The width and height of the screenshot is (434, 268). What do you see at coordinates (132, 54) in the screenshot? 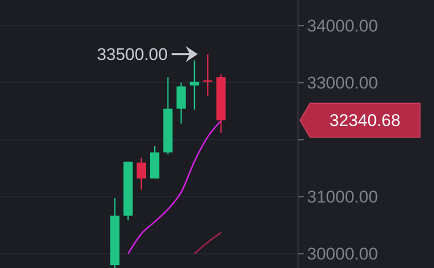
I see `annotation: 33500.00` at bounding box center [132, 54].